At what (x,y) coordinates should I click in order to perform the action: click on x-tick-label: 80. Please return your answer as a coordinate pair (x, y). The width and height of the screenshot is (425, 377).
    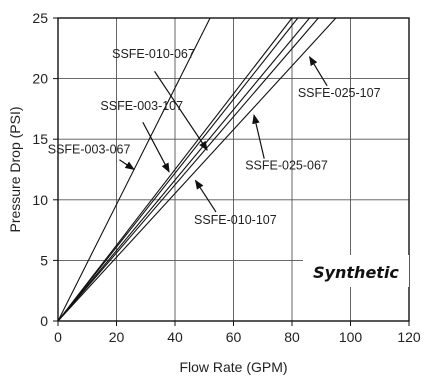
    Looking at the image, I should click on (292, 337).